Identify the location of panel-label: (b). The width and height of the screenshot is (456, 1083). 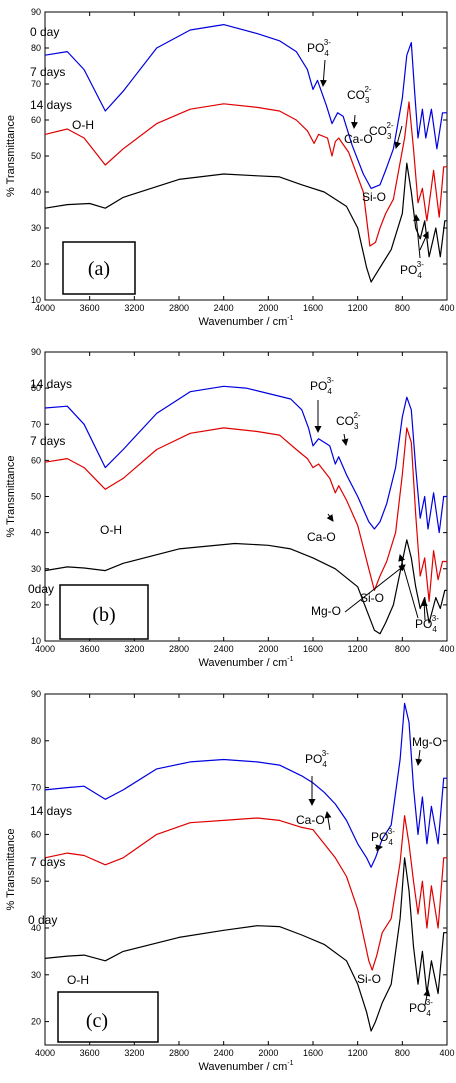
(103, 615).